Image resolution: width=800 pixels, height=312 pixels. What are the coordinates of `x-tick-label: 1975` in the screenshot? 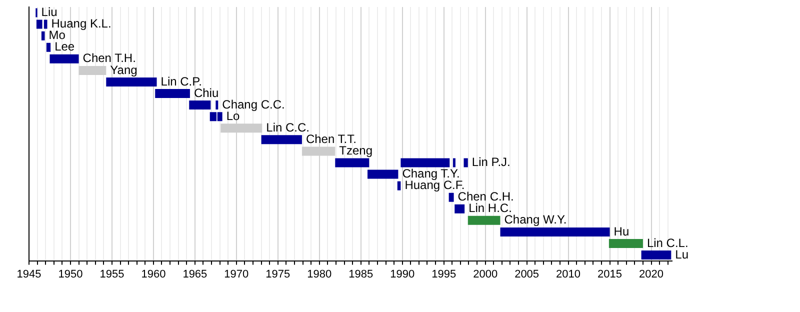 It's located at (278, 274).